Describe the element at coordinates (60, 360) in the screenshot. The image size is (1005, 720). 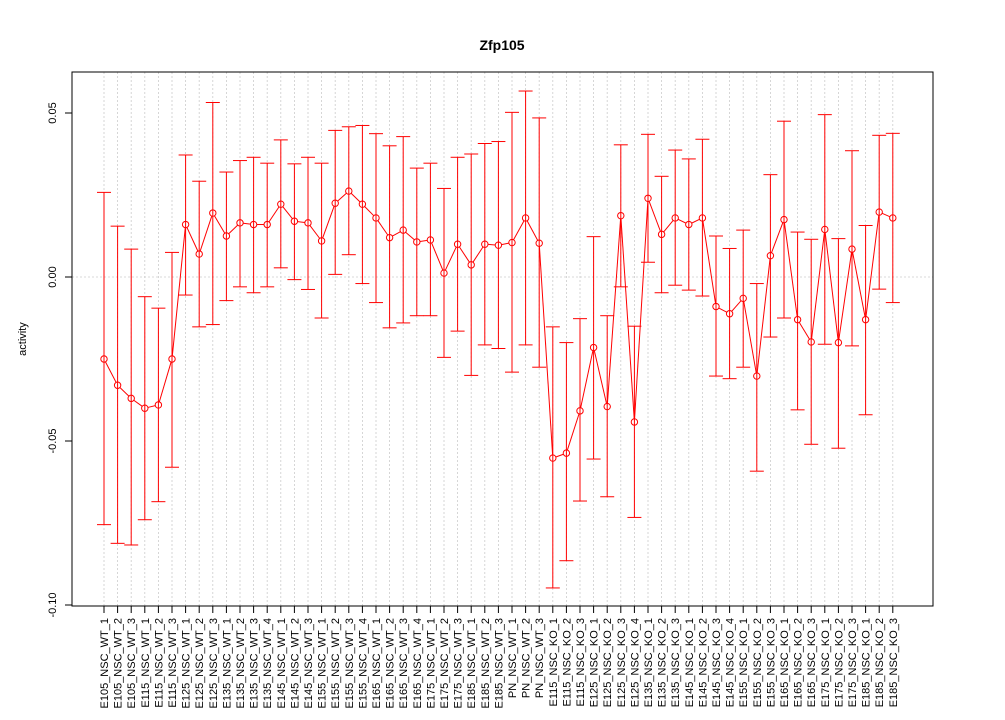
I see `y-axis: -0.10 -0.05 0.00 0.05` at that location.